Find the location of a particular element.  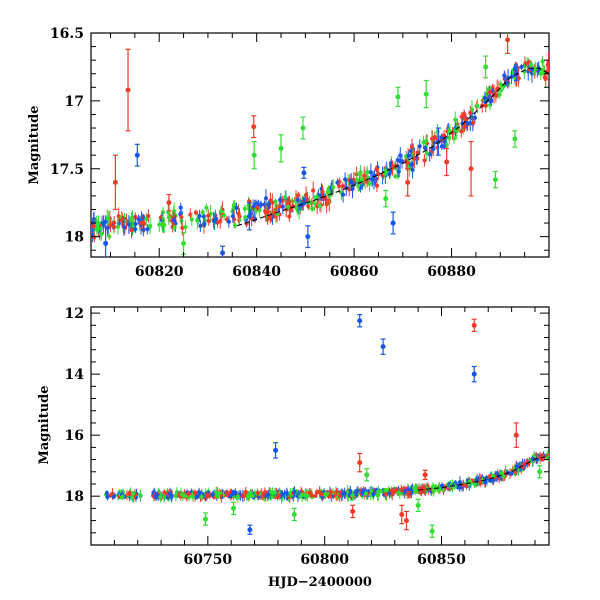

bottom-y-tick-label: 16 is located at coordinates (74, 436).